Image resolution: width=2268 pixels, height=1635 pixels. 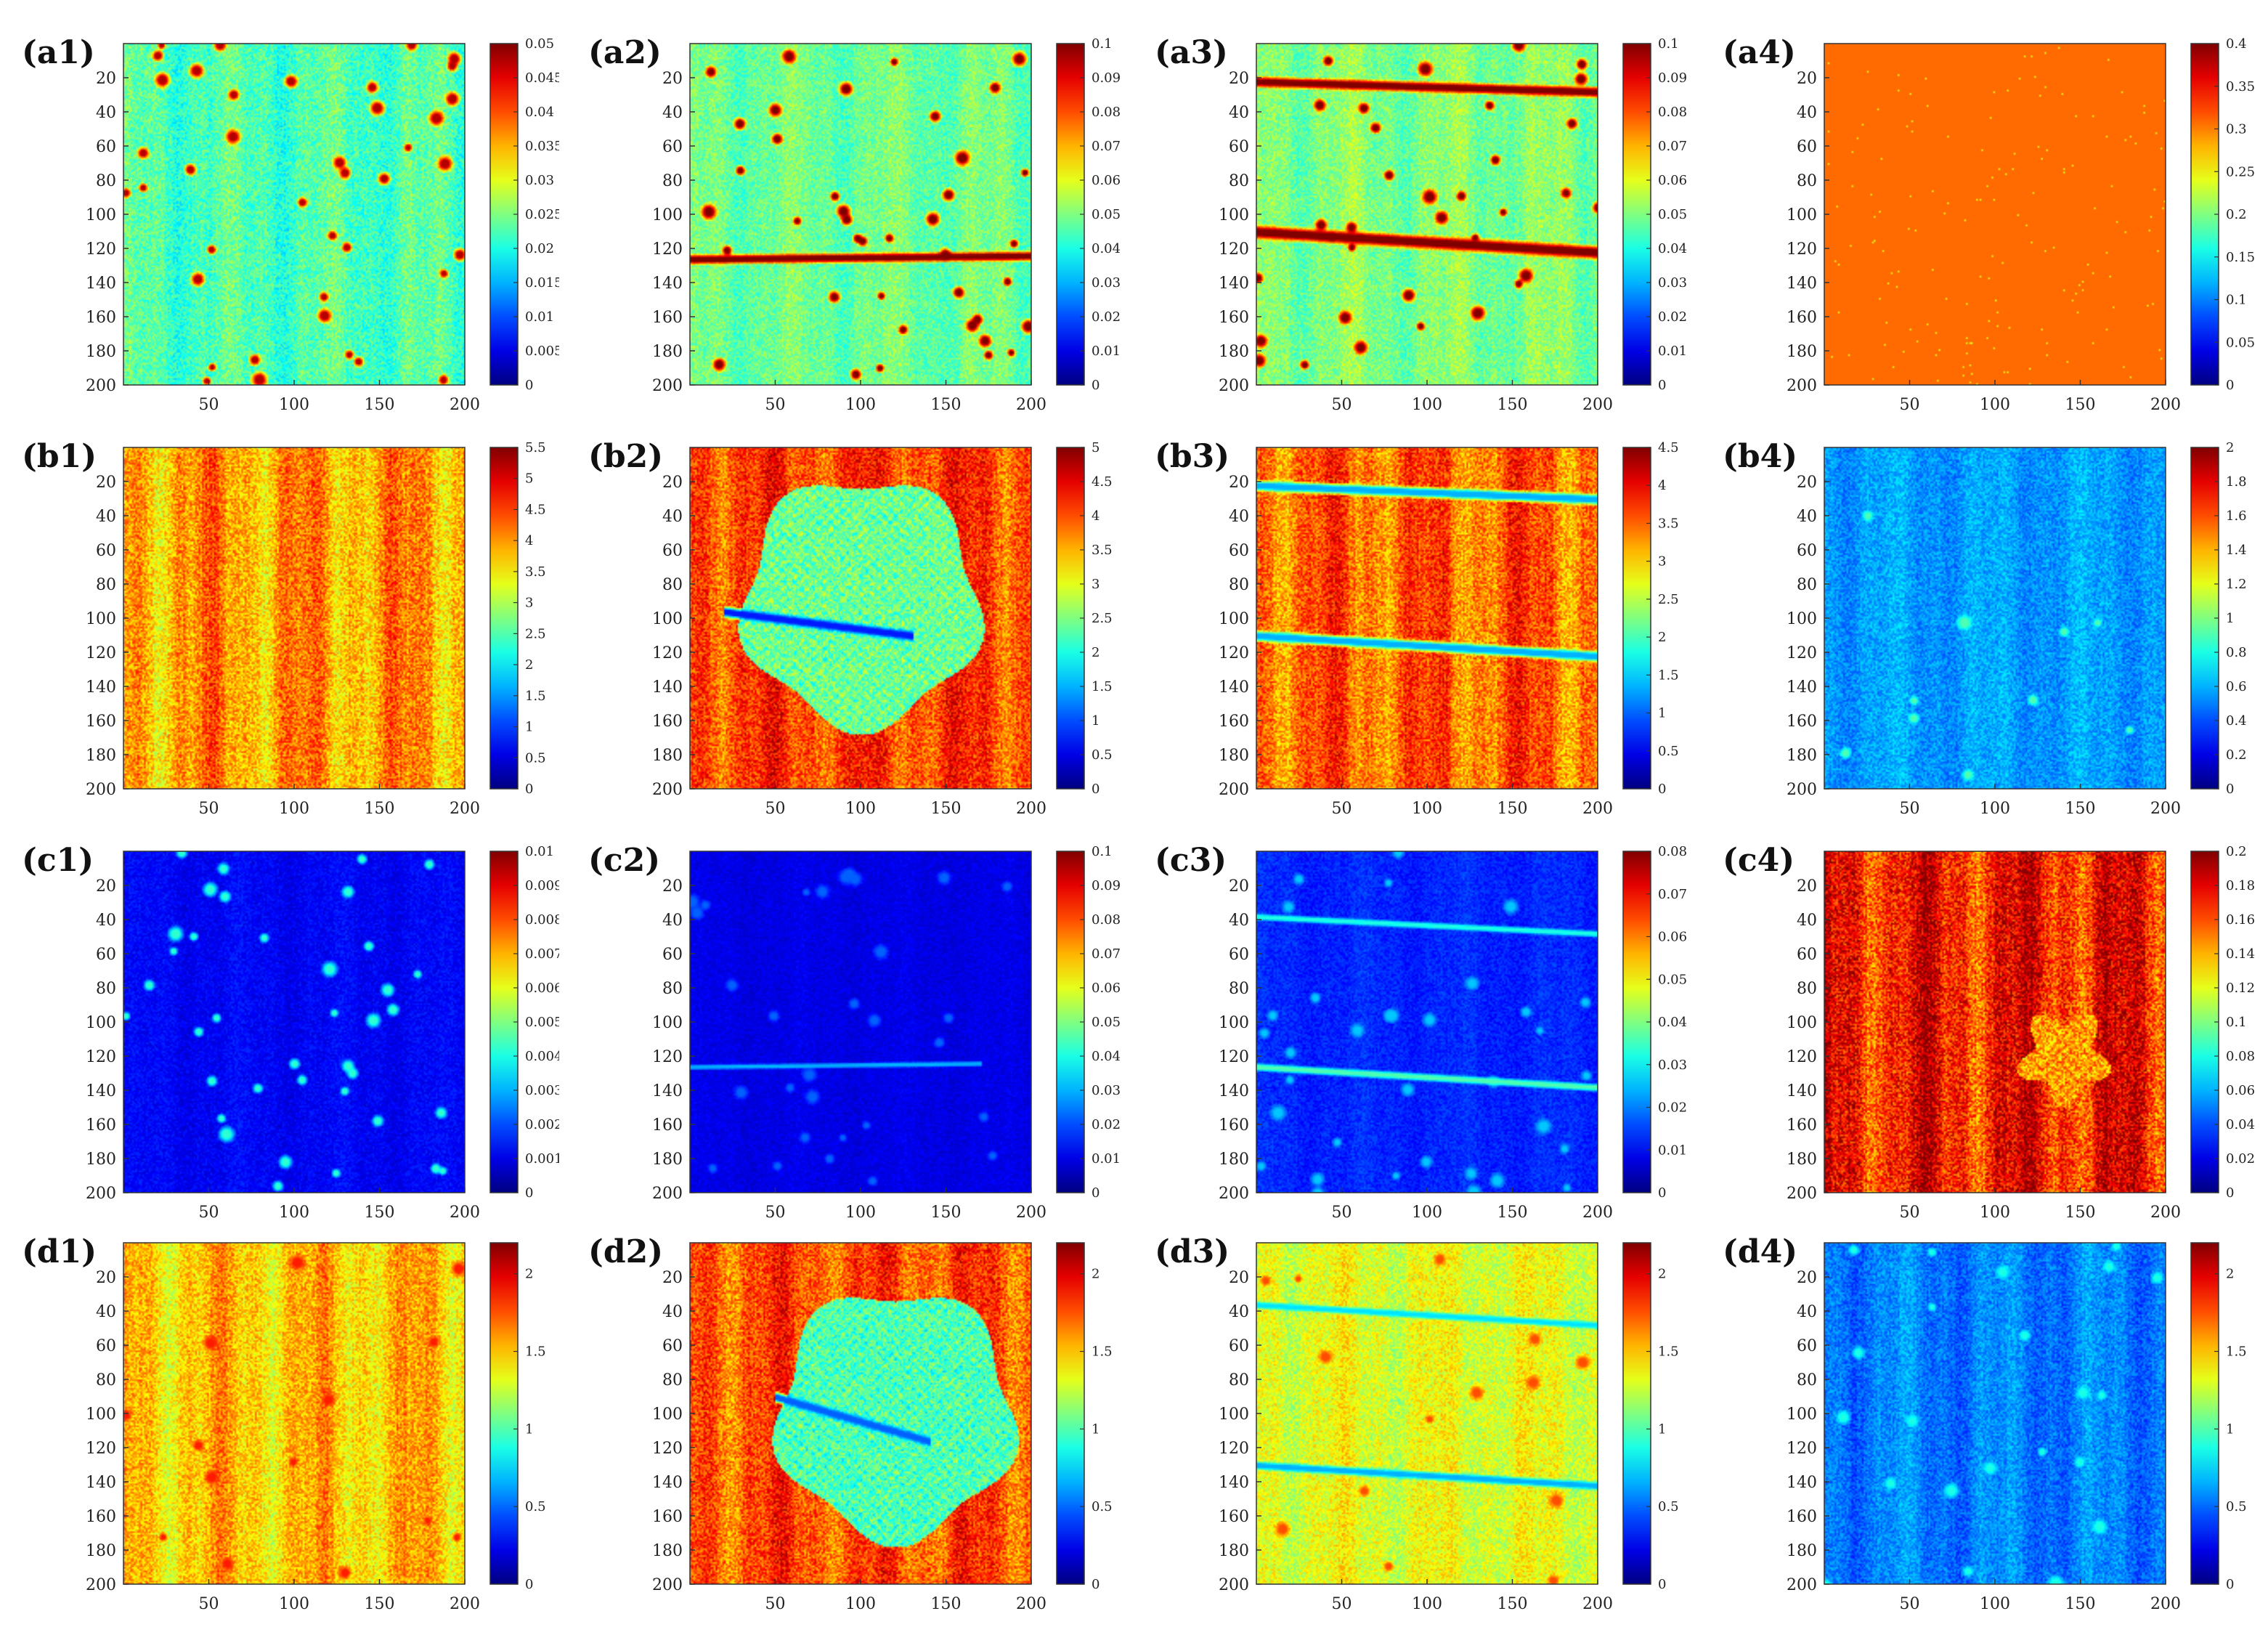 What do you see at coordinates (1802, 1091) in the screenshot?
I see `y-tick-label: 140` at bounding box center [1802, 1091].